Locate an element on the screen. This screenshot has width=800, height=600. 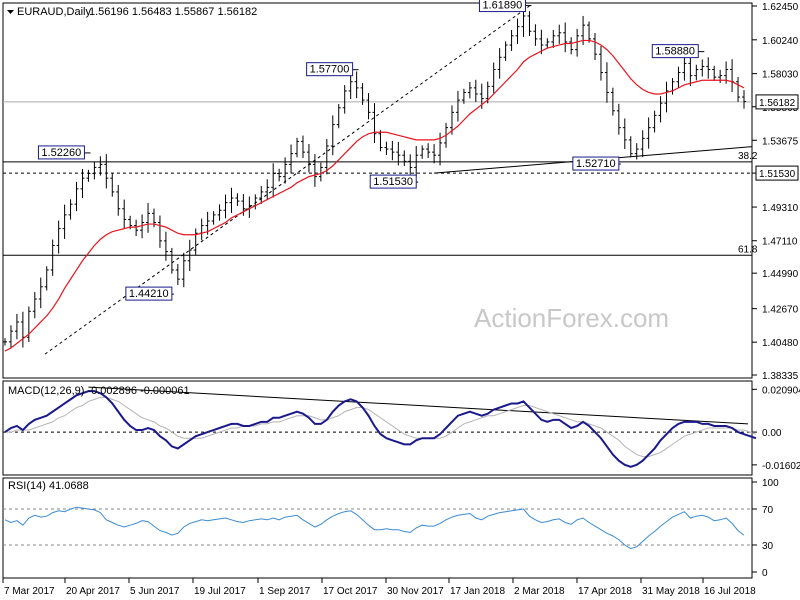
macd-tick-label: 0.00 is located at coordinates (772, 433).